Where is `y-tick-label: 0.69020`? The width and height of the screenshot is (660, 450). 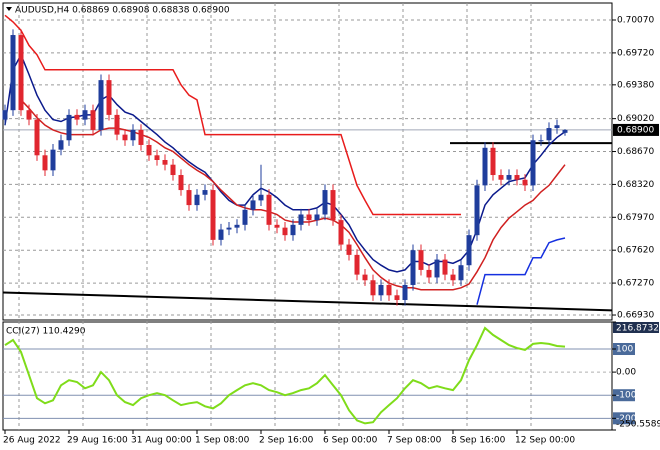 y-tick-label: 0.69020 is located at coordinates (635, 119).